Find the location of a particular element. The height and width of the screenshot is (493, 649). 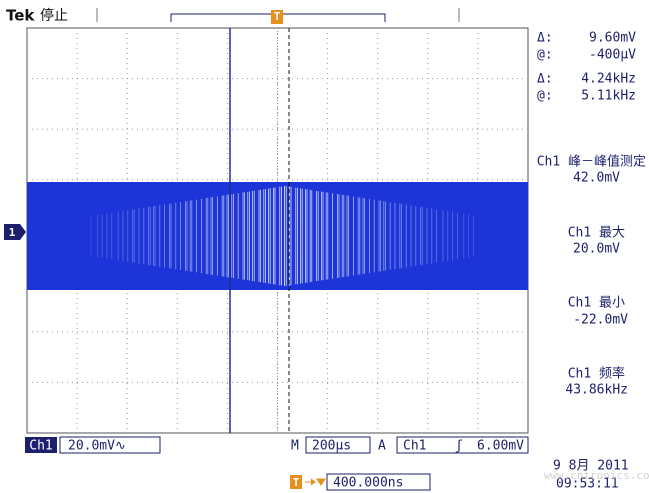

channel: Ch1 is located at coordinates (40, 446).